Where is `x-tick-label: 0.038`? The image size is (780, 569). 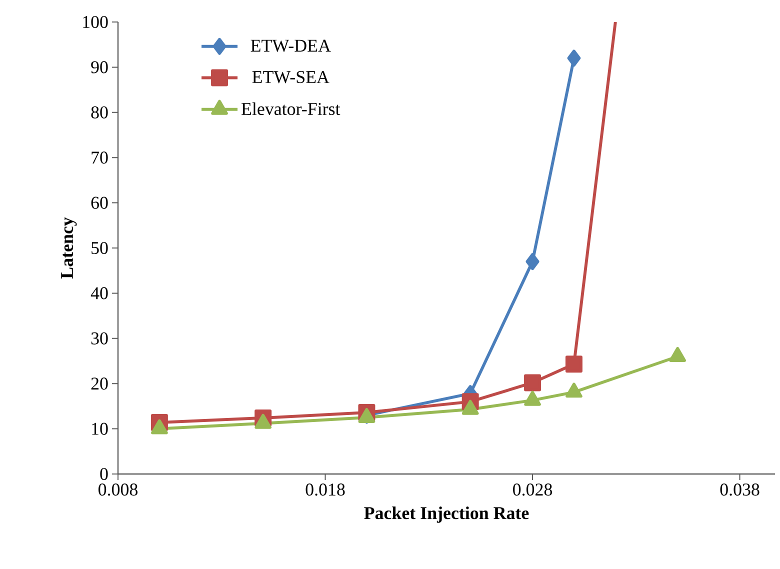 x-tick-label: 0.038 is located at coordinates (740, 490).